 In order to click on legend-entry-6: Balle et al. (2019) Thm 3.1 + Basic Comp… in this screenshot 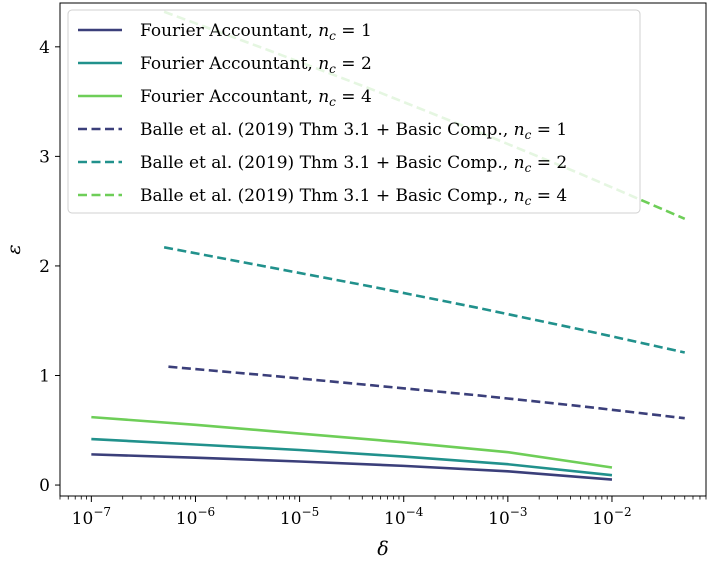, I will do `click(353, 197)`.